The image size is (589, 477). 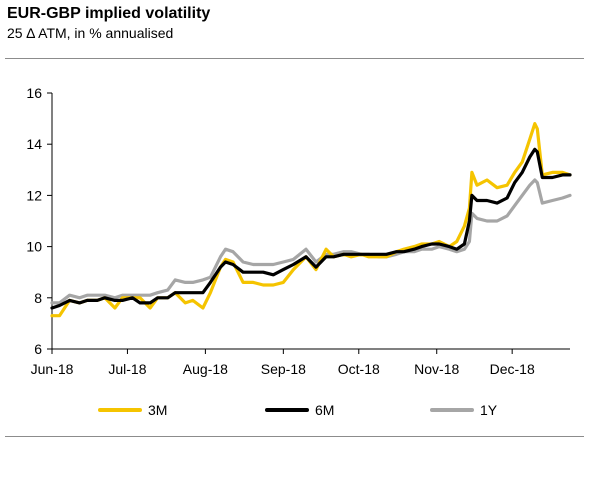 I want to click on y-tick-label-16: 16, so click(x=34, y=93).